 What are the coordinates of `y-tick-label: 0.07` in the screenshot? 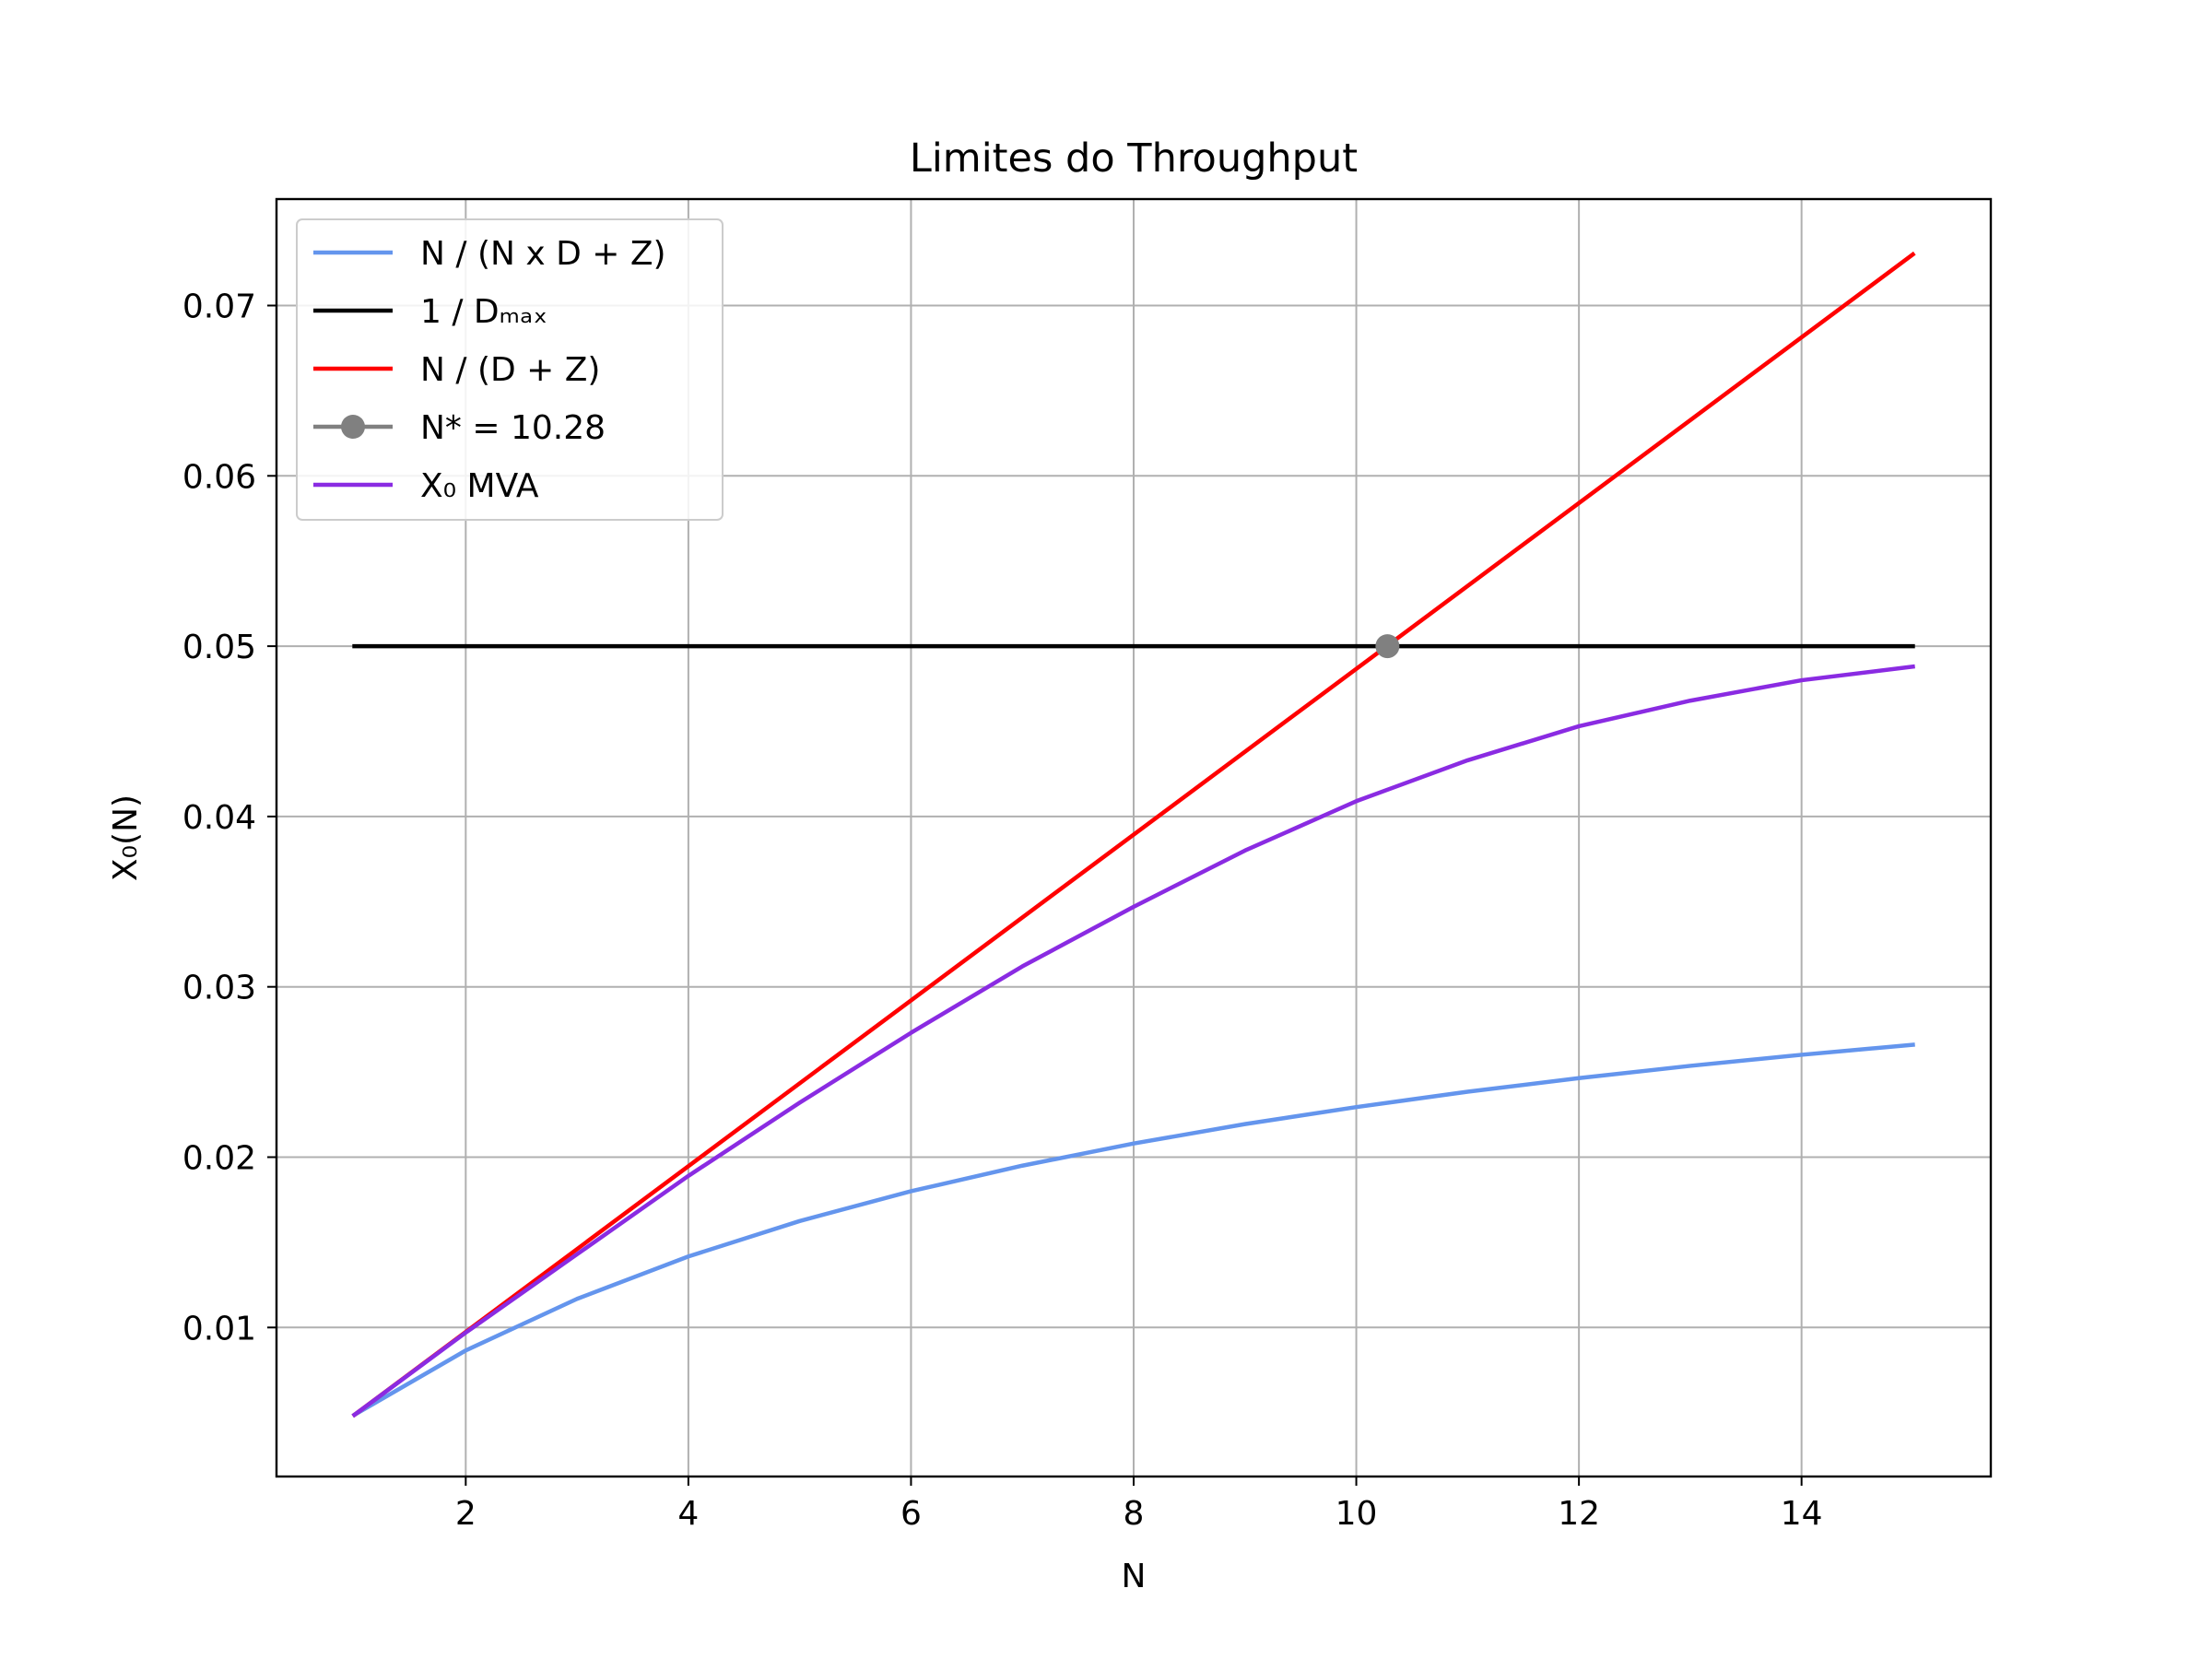 It's located at (219, 307).